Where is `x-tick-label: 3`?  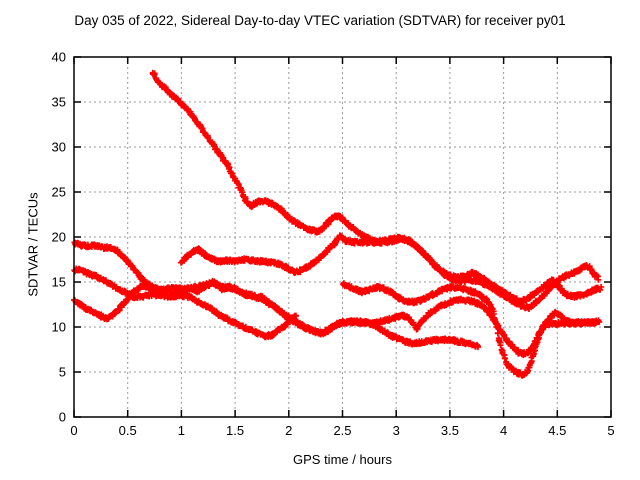
x-tick-label: 3 is located at coordinates (396, 430).